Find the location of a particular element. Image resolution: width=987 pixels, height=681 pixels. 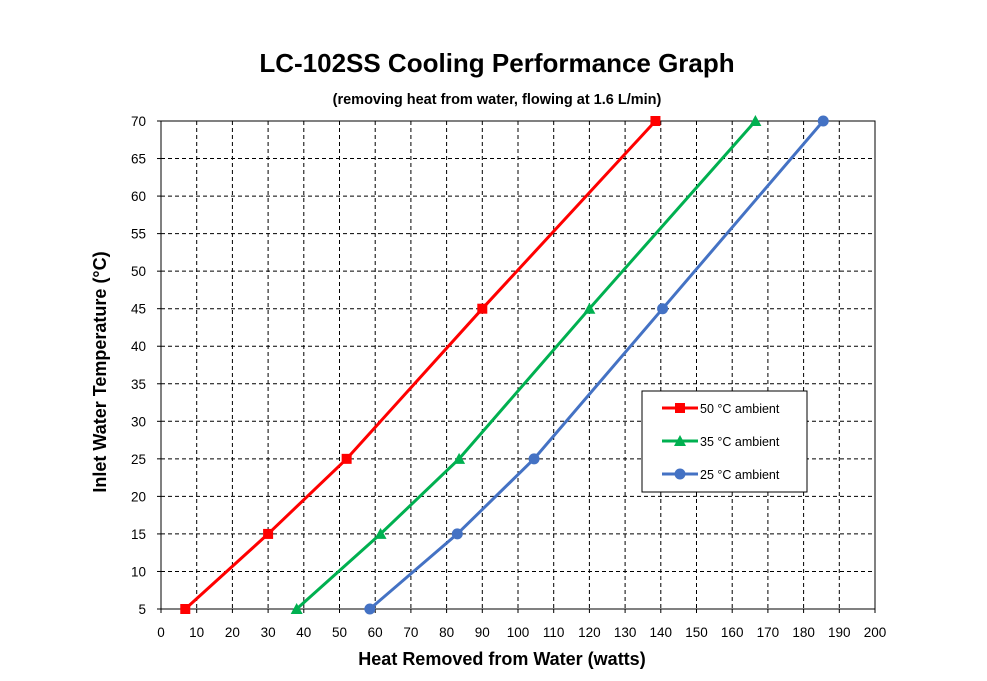

y-tick-label: 40 is located at coordinates (138, 346).